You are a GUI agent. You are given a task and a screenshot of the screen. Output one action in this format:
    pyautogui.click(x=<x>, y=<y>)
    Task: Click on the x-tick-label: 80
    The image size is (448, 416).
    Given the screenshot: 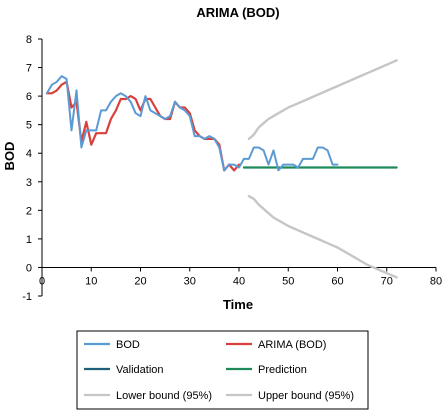 What is the action you would take?
    pyautogui.click(x=436, y=281)
    